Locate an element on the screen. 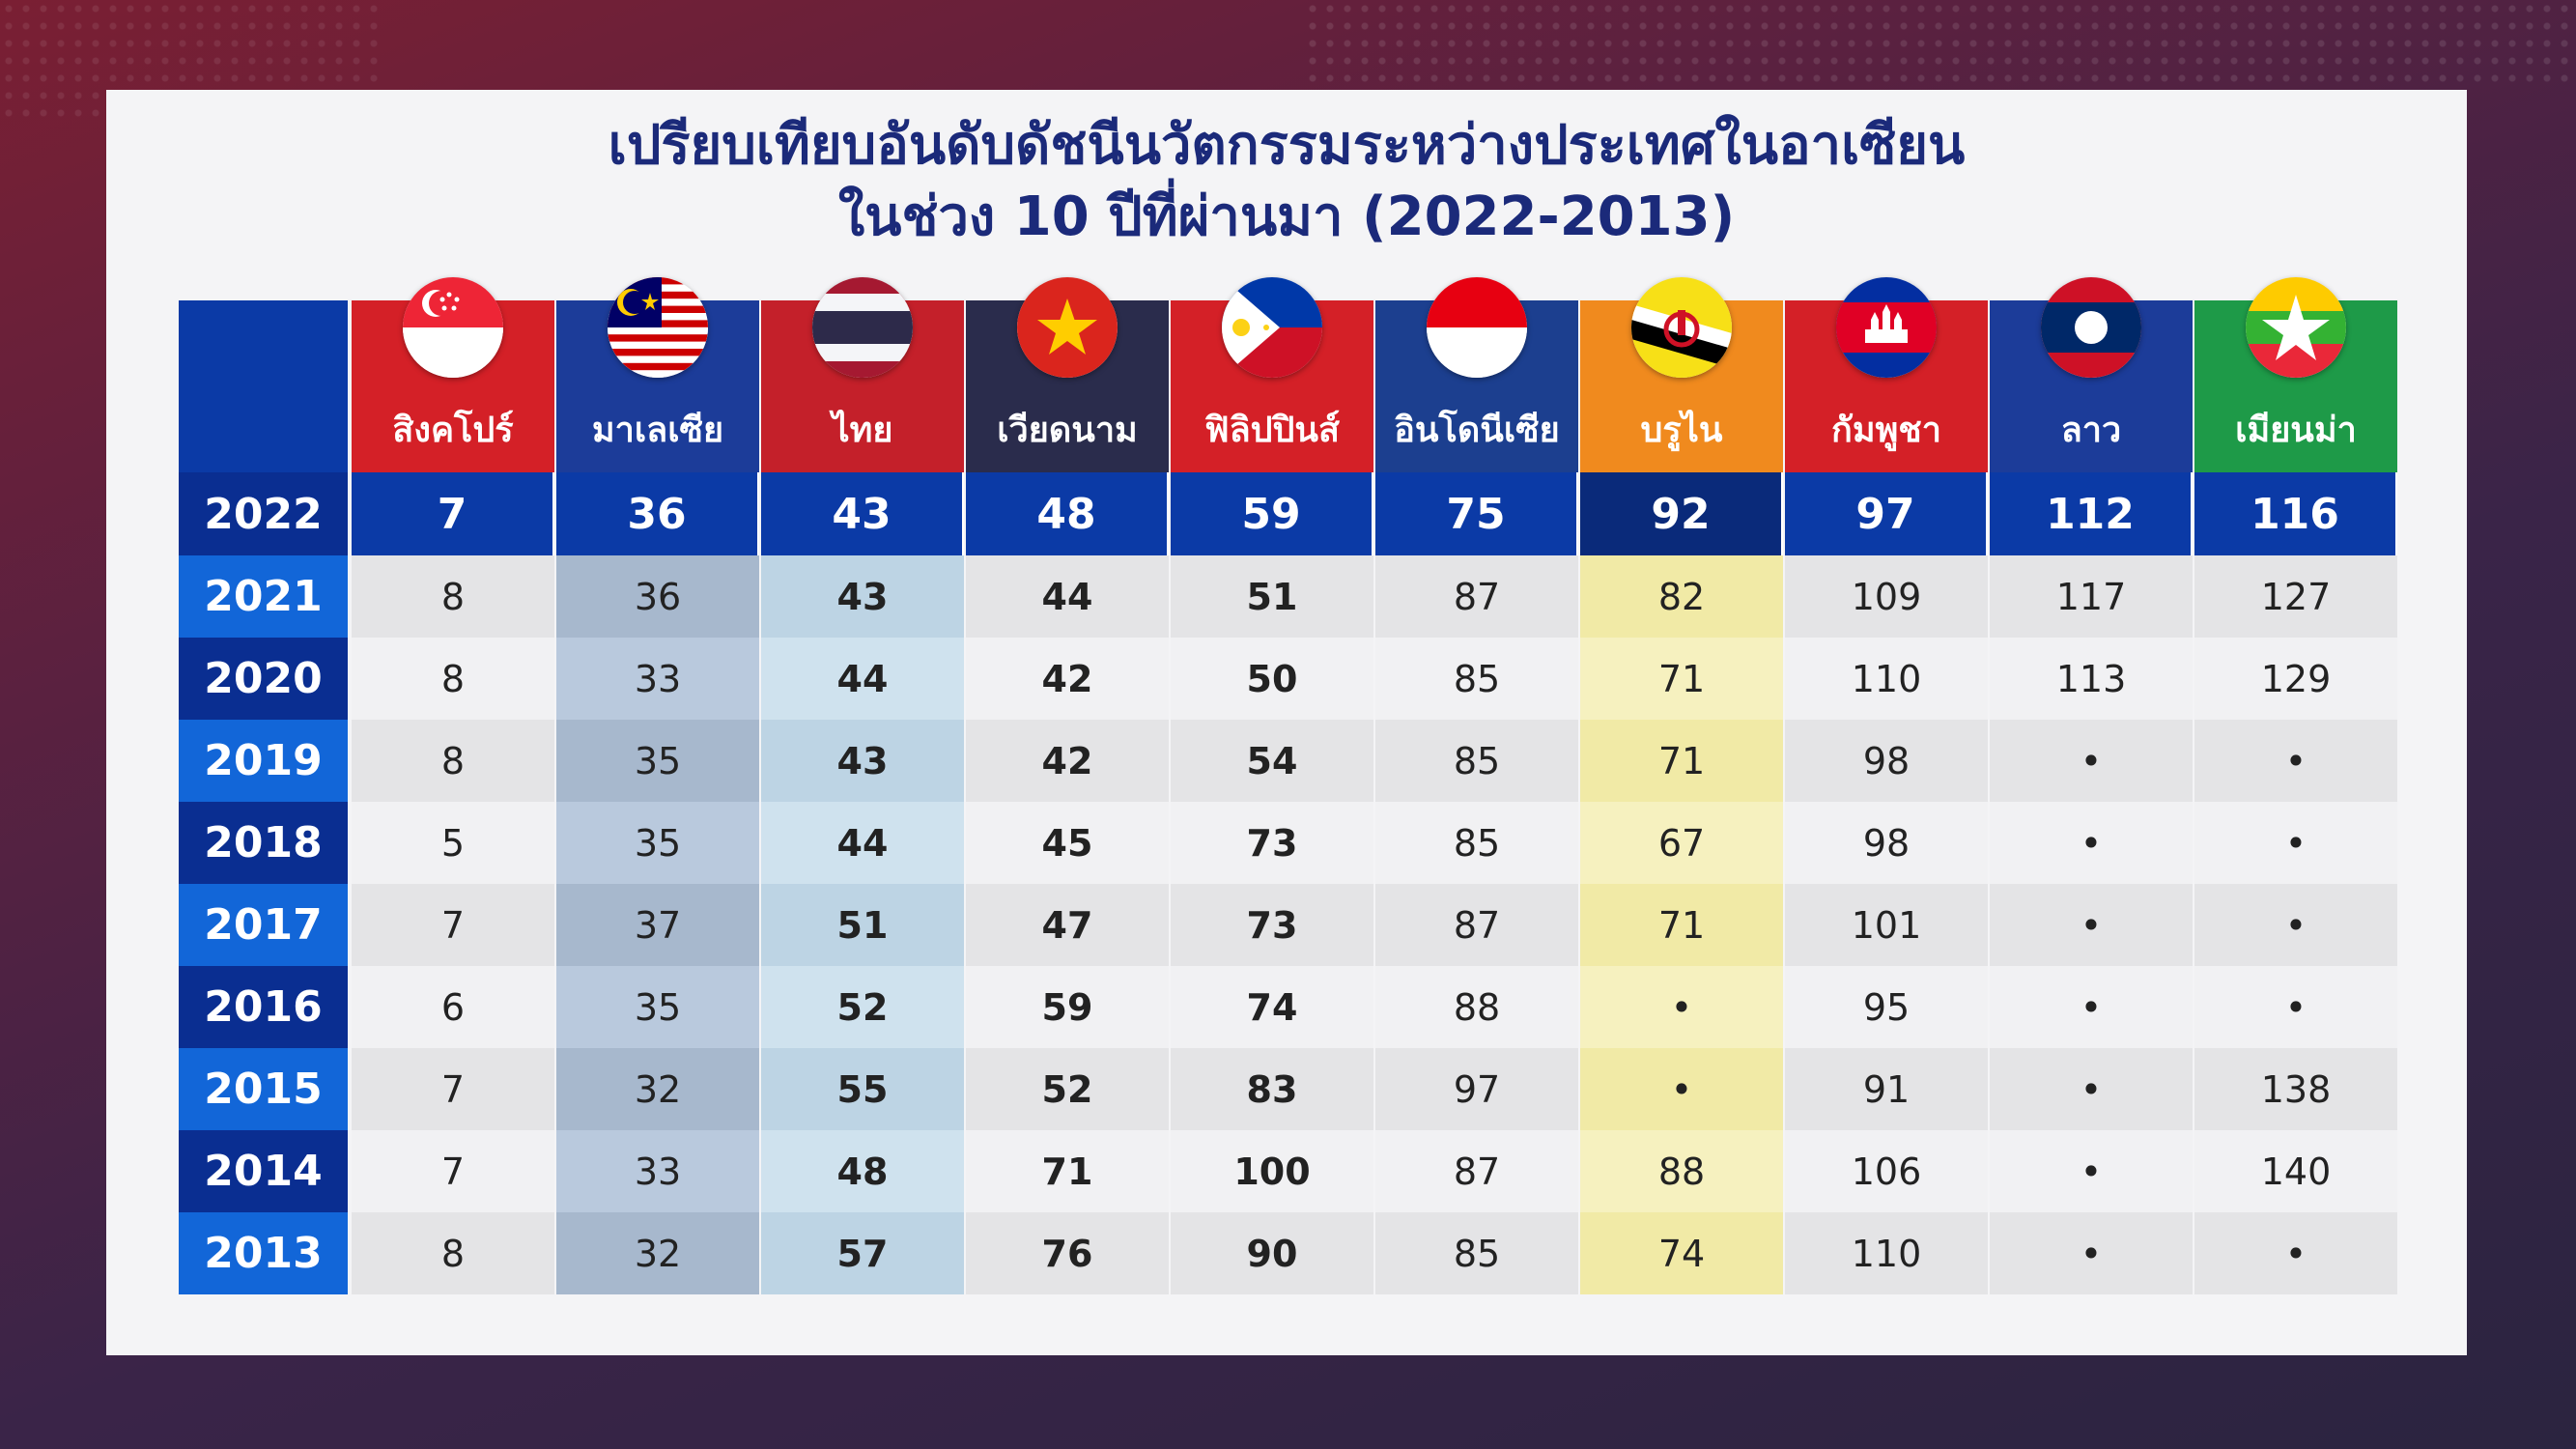  malaysia-flag is located at coordinates (658, 327).